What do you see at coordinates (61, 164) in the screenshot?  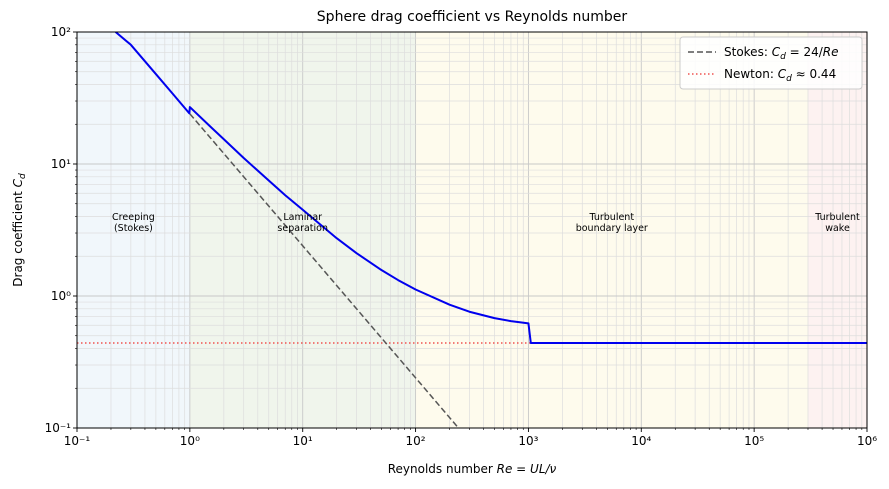 I see `y-tick-label: 10¹` at bounding box center [61, 164].